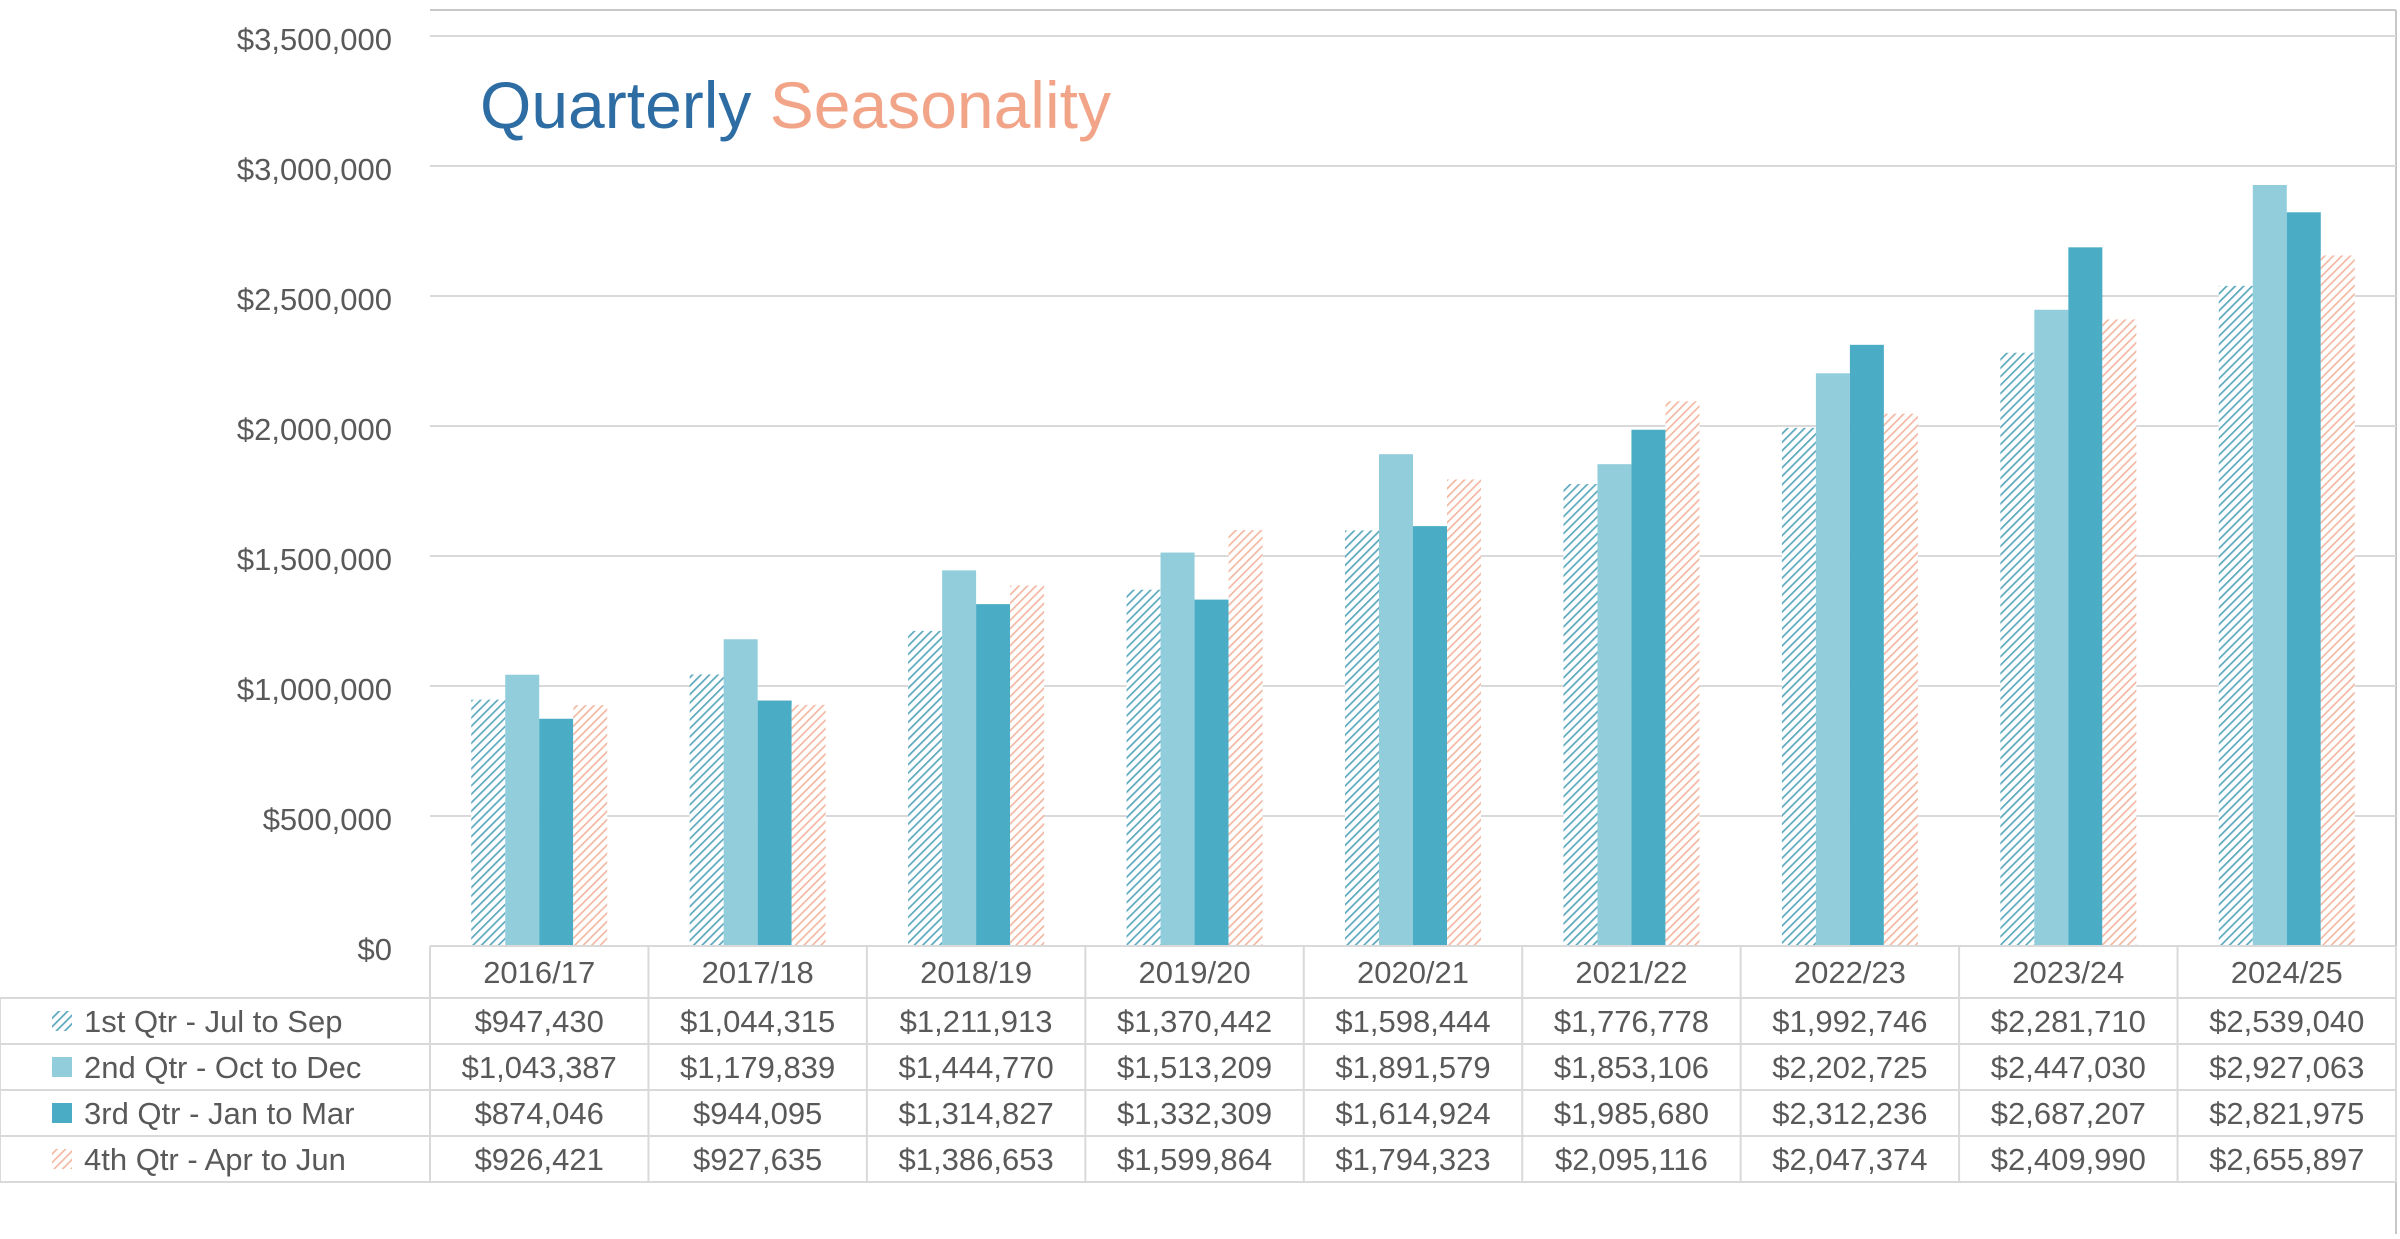 The width and height of the screenshot is (2400, 1239). I want to click on x-tick-label: 2024/25, so click(2287, 972).